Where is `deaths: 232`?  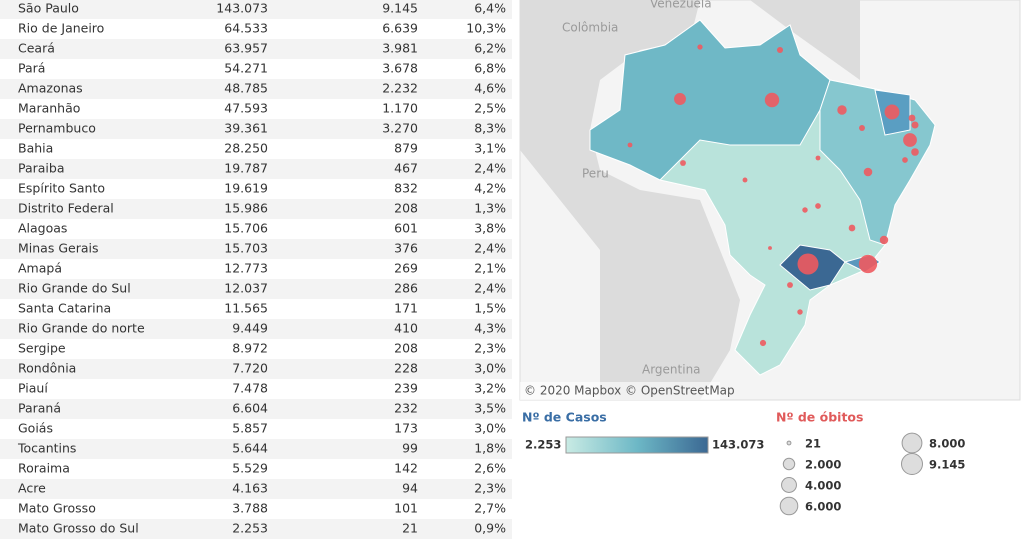
deaths: 232 is located at coordinates (406, 408).